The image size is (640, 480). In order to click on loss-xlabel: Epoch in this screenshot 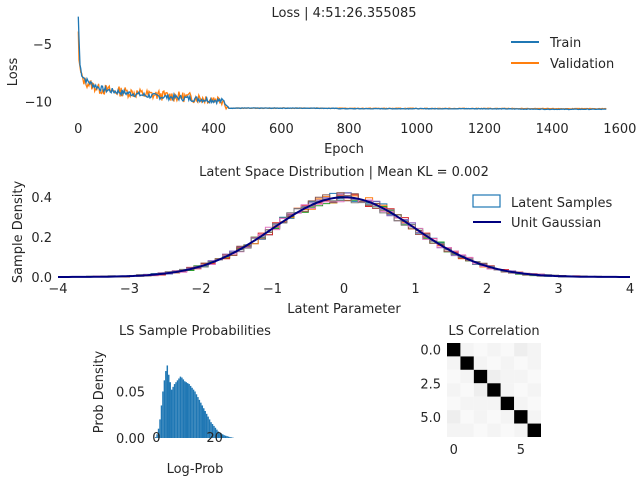, I will do `click(344, 149)`.